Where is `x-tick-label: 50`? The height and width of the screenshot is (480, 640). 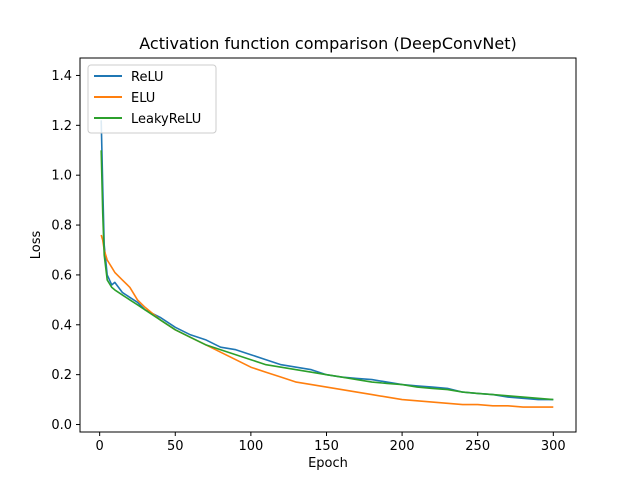
x-tick-label: 50 is located at coordinates (175, 446).